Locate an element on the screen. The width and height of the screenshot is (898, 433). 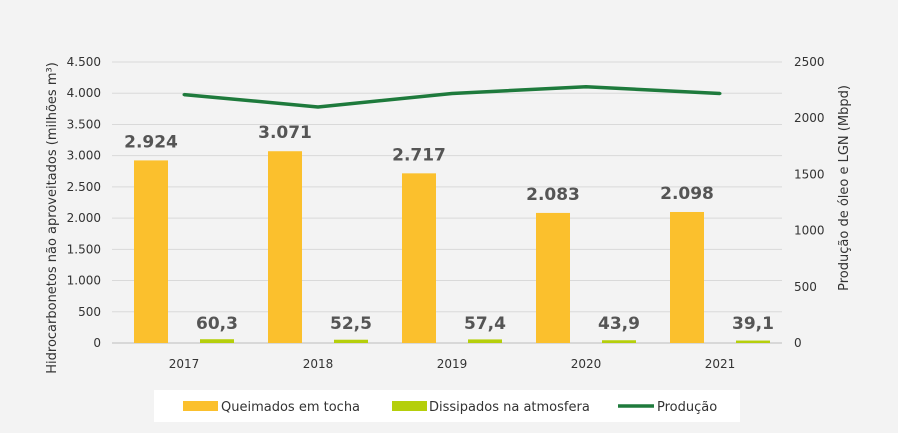
legend-label: Dissipados na atmosfera is located at coordinates (509, 407).